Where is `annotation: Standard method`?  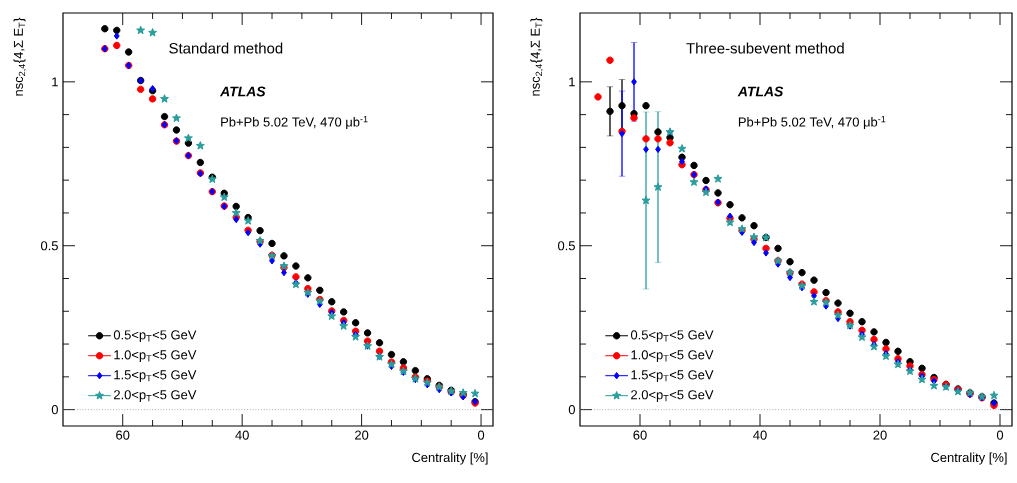
annotation: Standard method is located at coordinates (226, 48).